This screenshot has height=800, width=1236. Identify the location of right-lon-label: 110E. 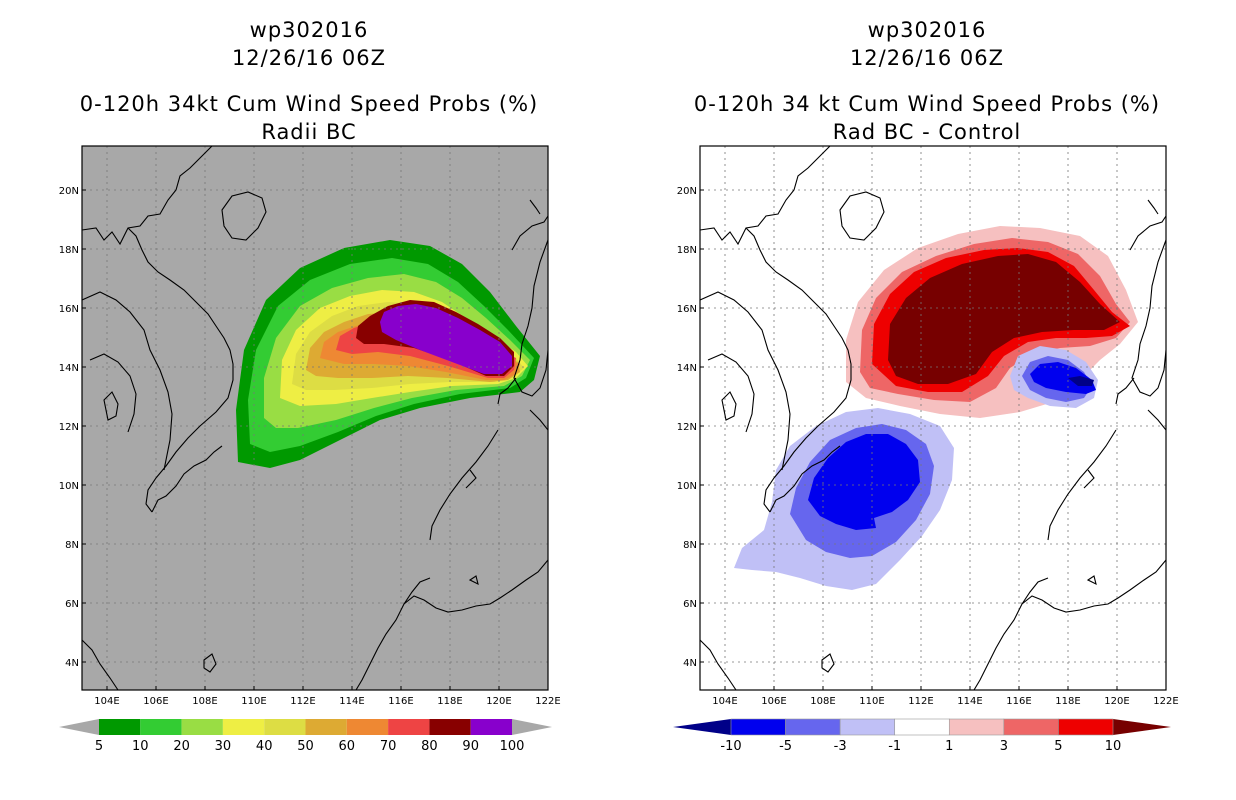
(871, 701).